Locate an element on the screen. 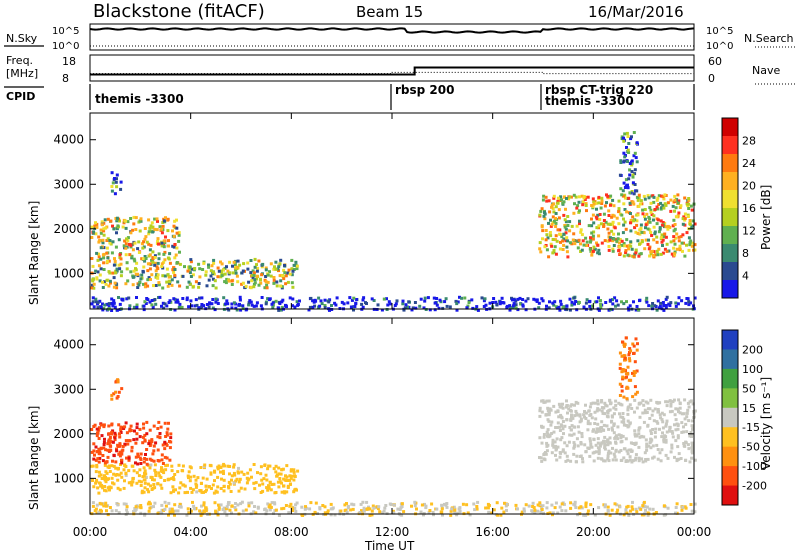 This screenshot has height=554, width=800. colorbar-swatch is located at coordinates (730, 235).